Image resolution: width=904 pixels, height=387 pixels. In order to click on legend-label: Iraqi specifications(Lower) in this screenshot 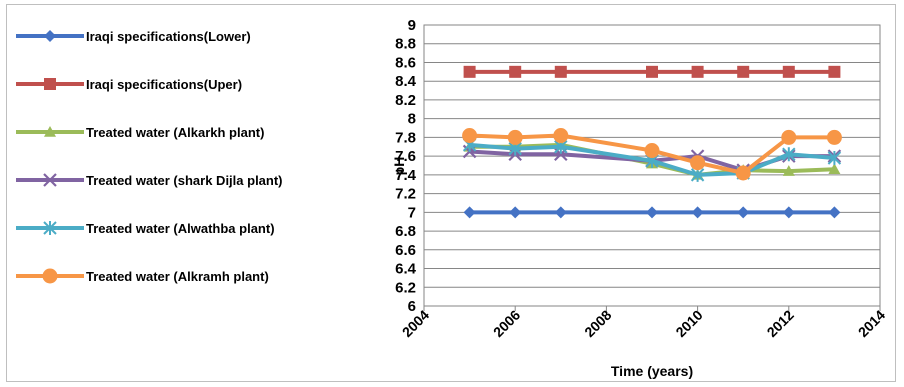, I will do `click(168, 36)`.